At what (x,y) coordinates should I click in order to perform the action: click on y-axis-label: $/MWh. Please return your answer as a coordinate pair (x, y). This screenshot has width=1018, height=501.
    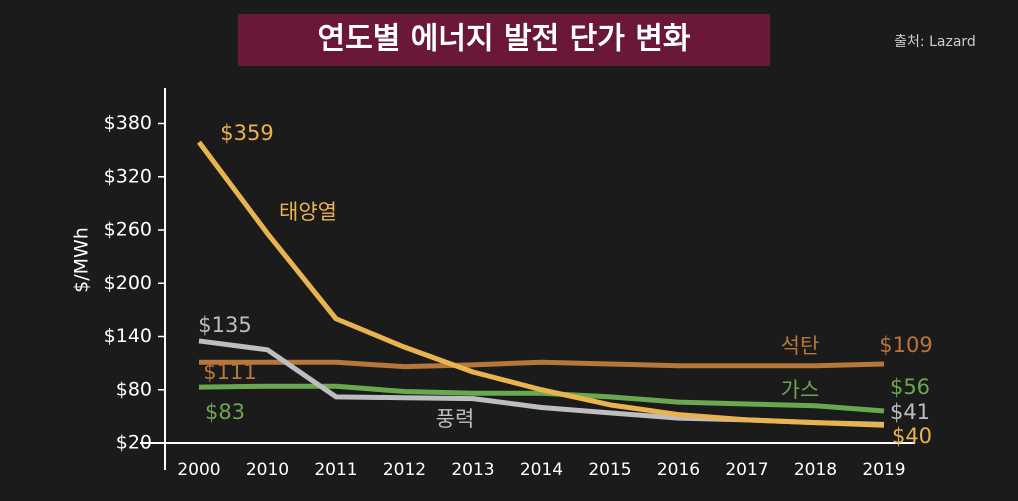
    Looking at the image, I should click on (82, 260).